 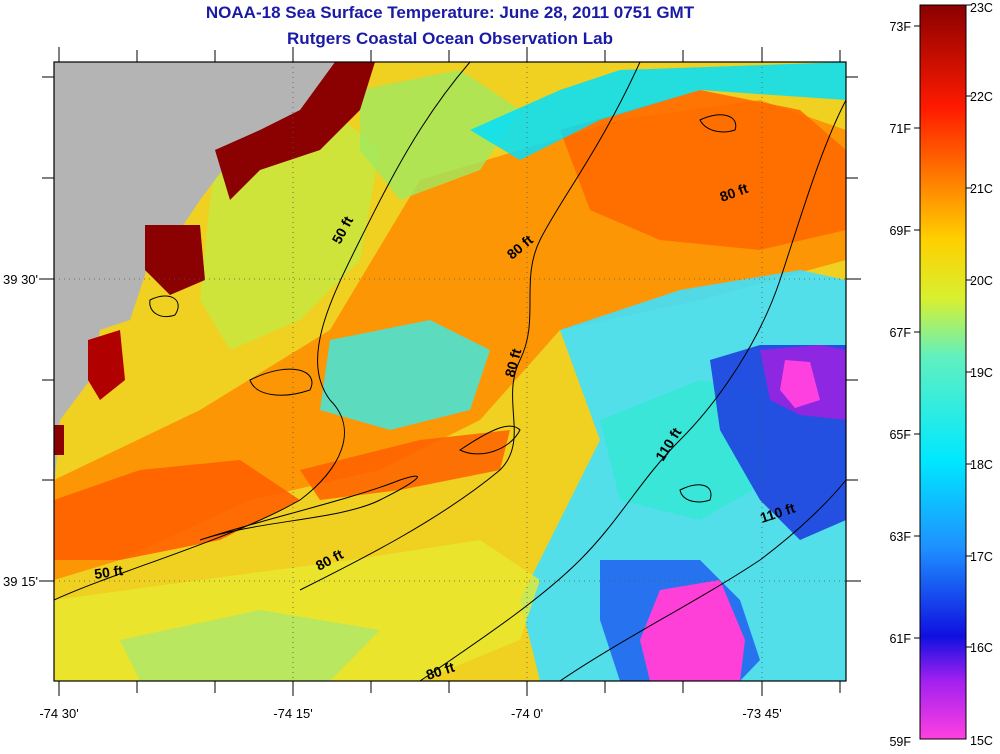 What do you see at coordinates (981, 189) in the screenshot?
I see `colorbar-c-label: 21C` at bounding box center [981, 189].